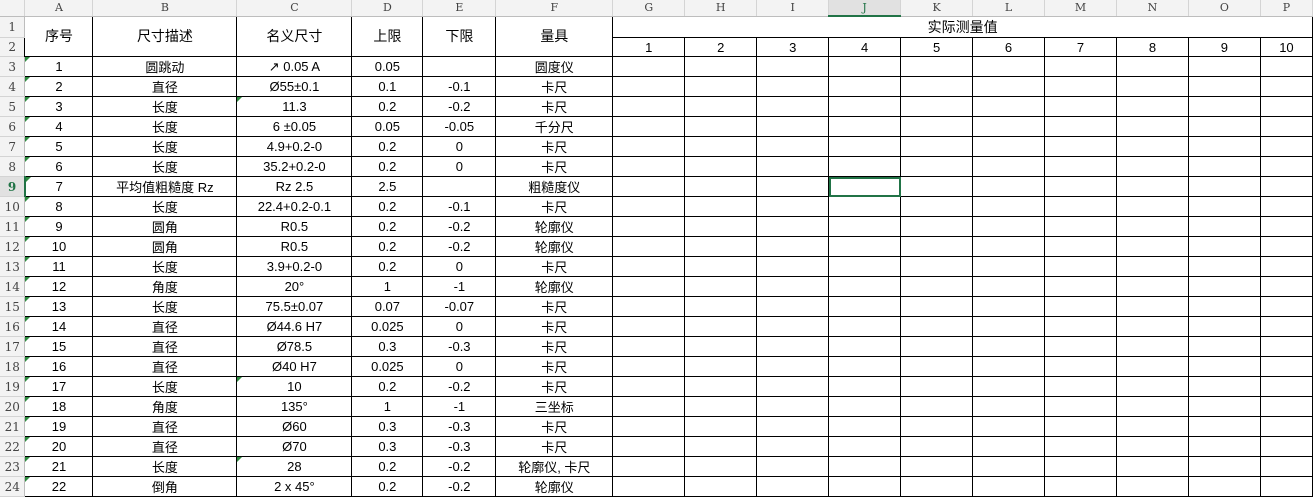 Image resolution: width=1313 pixels, height=497 pixels. Describe the element at coordinates (387, 406) in the screenshot. I see `cell-upper: 1` at that location.